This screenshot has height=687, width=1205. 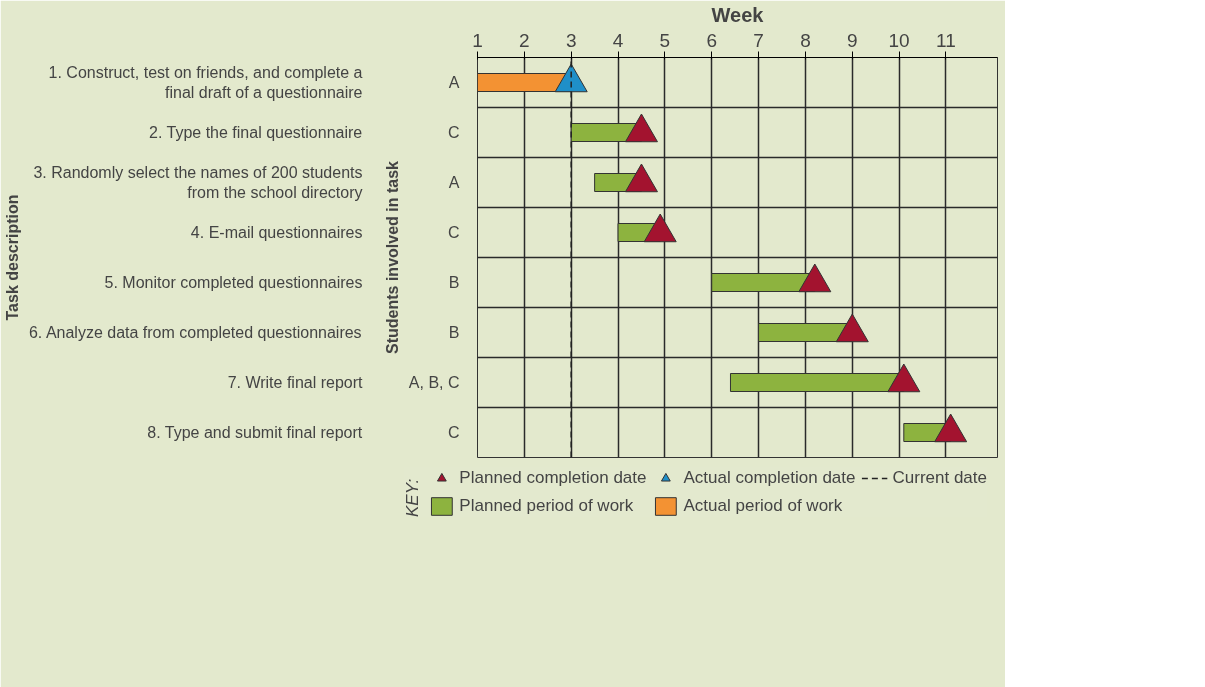 What do you see at coordinates (712, 40) in the screenshot?
I see `x-tick-label: 6` at bounding box center [712, 40].